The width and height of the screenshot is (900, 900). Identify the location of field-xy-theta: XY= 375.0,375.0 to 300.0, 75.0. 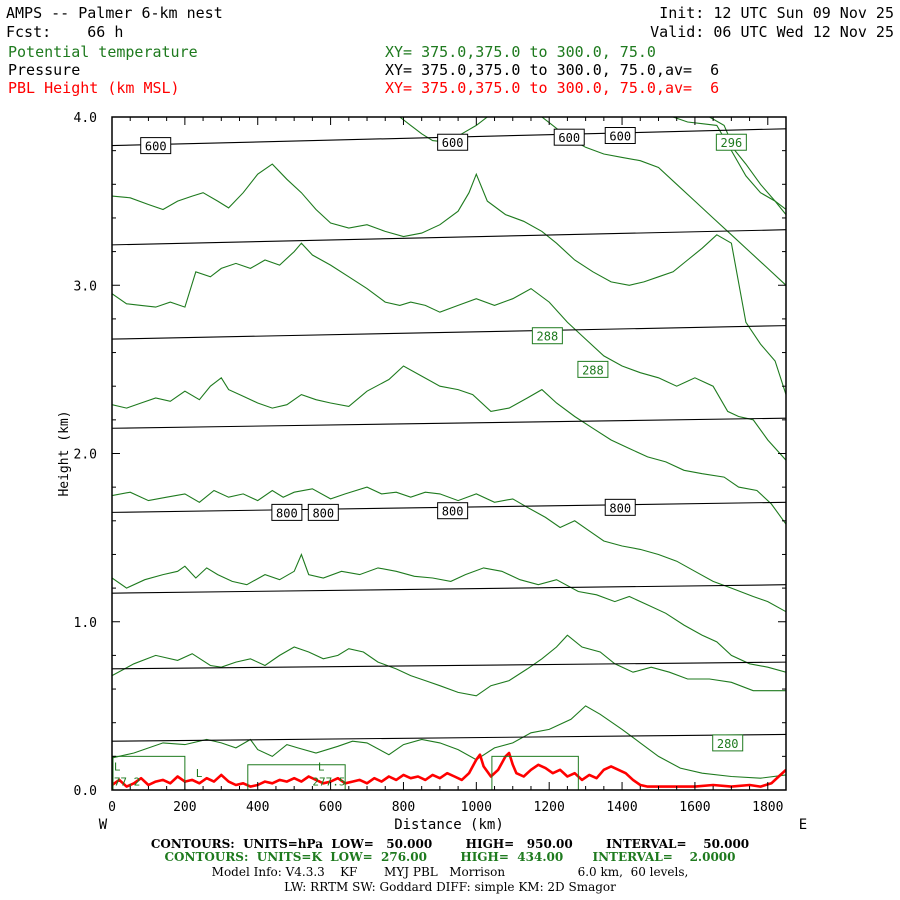
(520, 52).